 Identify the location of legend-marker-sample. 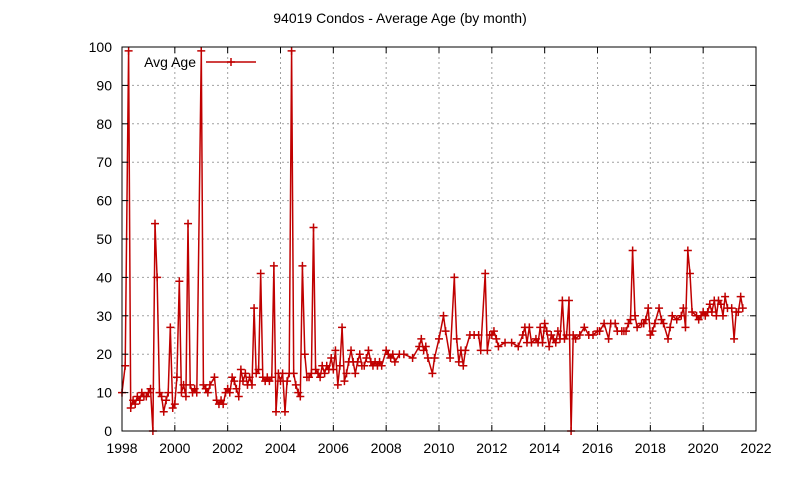
(231, 62).